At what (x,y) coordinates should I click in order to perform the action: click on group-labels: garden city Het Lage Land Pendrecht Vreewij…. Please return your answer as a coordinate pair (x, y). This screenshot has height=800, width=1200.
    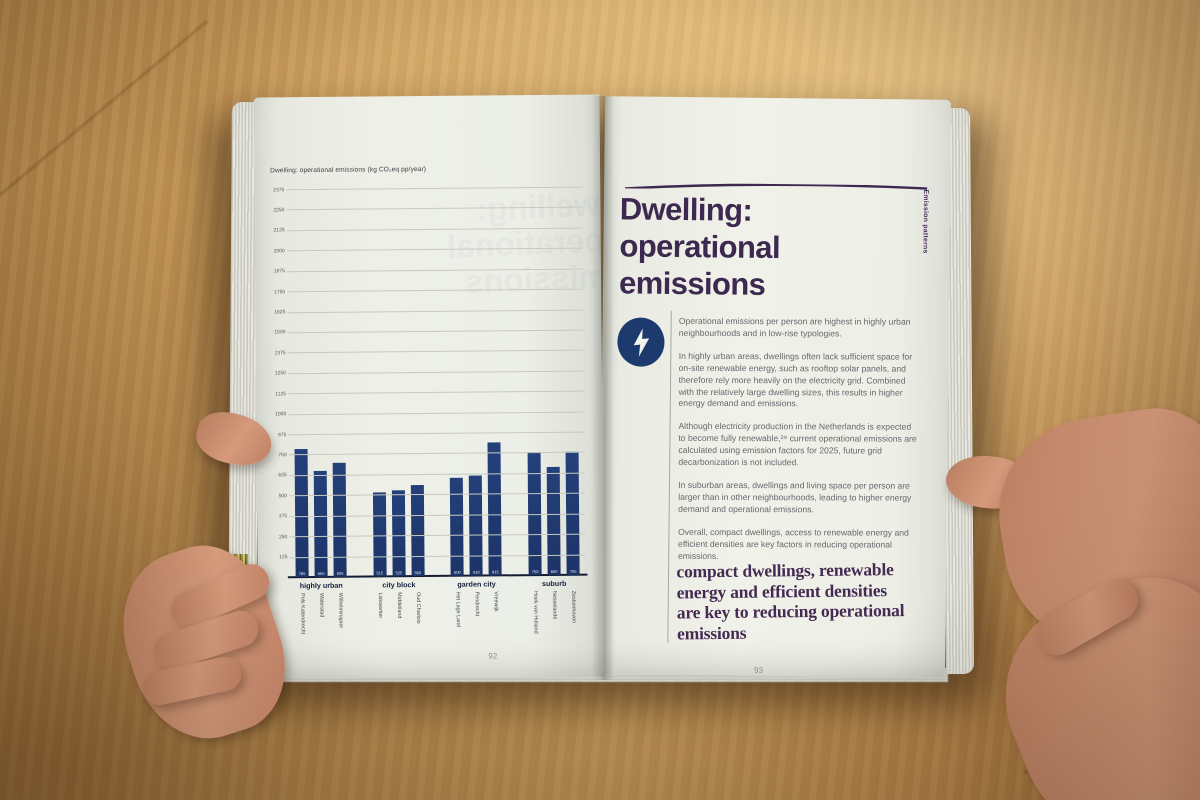
    Looking at the image, I should click on (477, 618).